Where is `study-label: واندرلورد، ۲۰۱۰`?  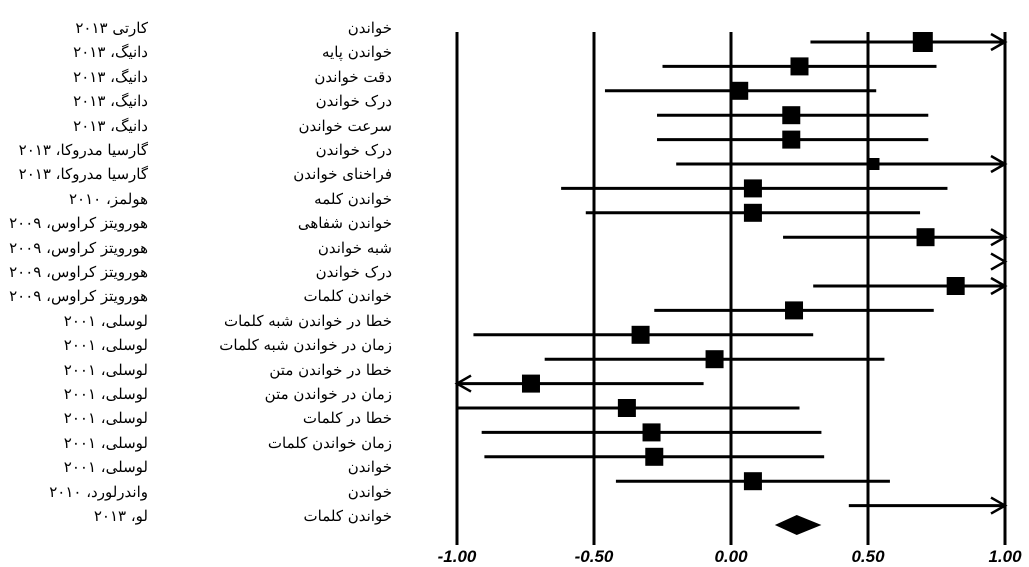
study-label: واندرلورد، ۲۰۱۰ is located at coordinates (98, 491).